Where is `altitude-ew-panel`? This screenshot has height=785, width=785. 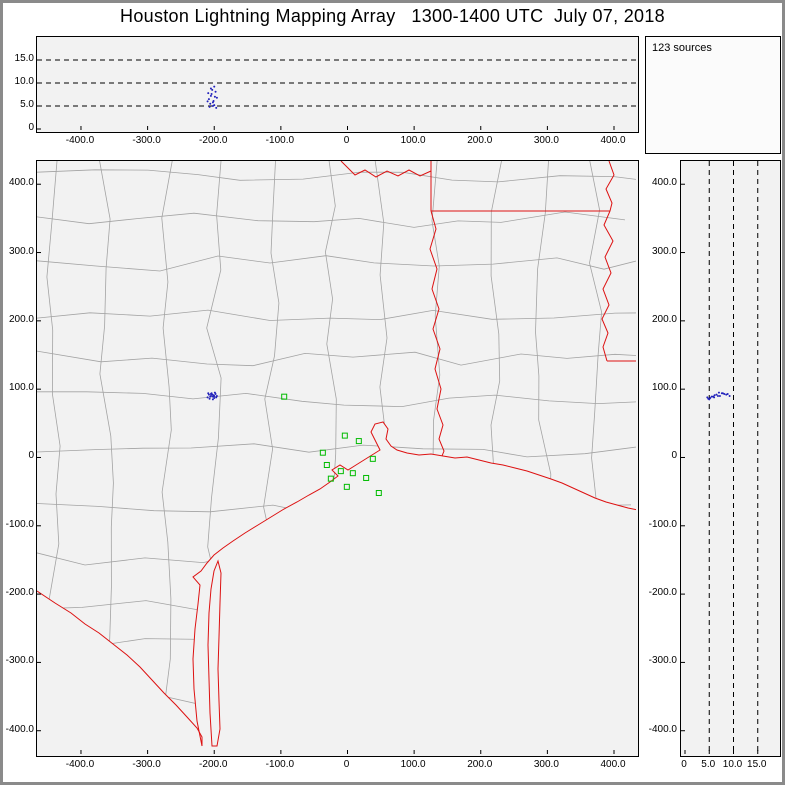
altitude-ew-panel is located at coordinates (337, 84).